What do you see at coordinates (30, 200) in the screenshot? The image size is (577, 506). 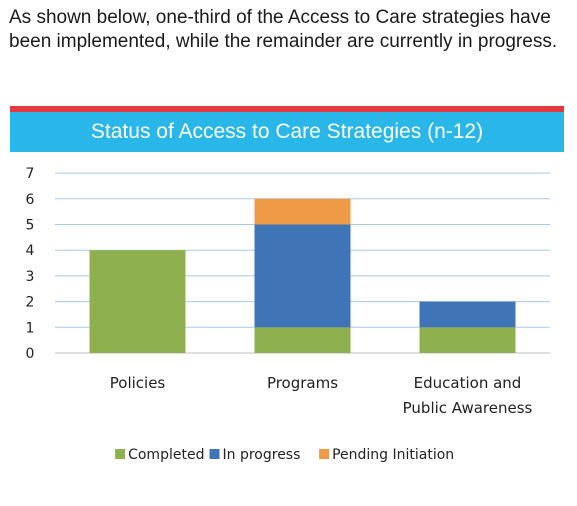 I see `y-tick-label: 6` at bounding box center [30, 200].